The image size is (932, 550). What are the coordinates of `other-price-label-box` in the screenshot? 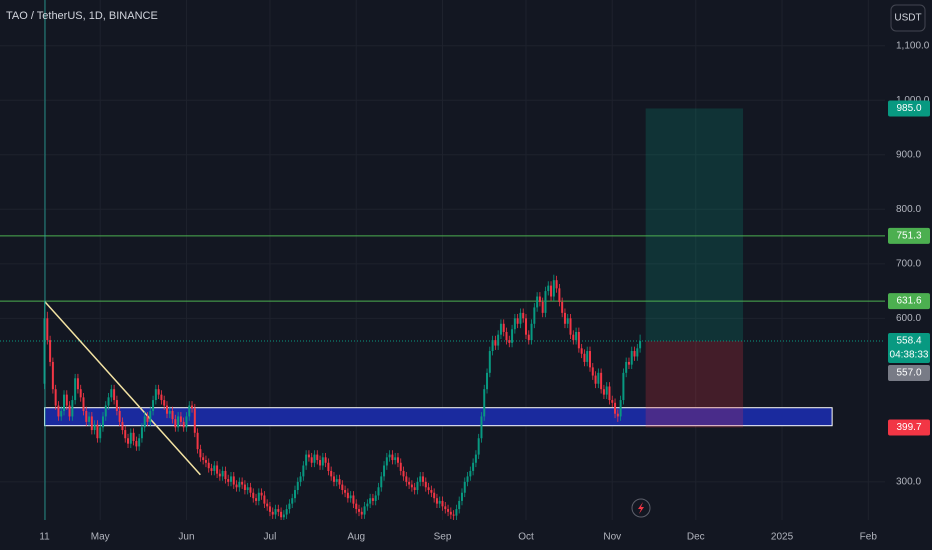 It's located at (909, 372).